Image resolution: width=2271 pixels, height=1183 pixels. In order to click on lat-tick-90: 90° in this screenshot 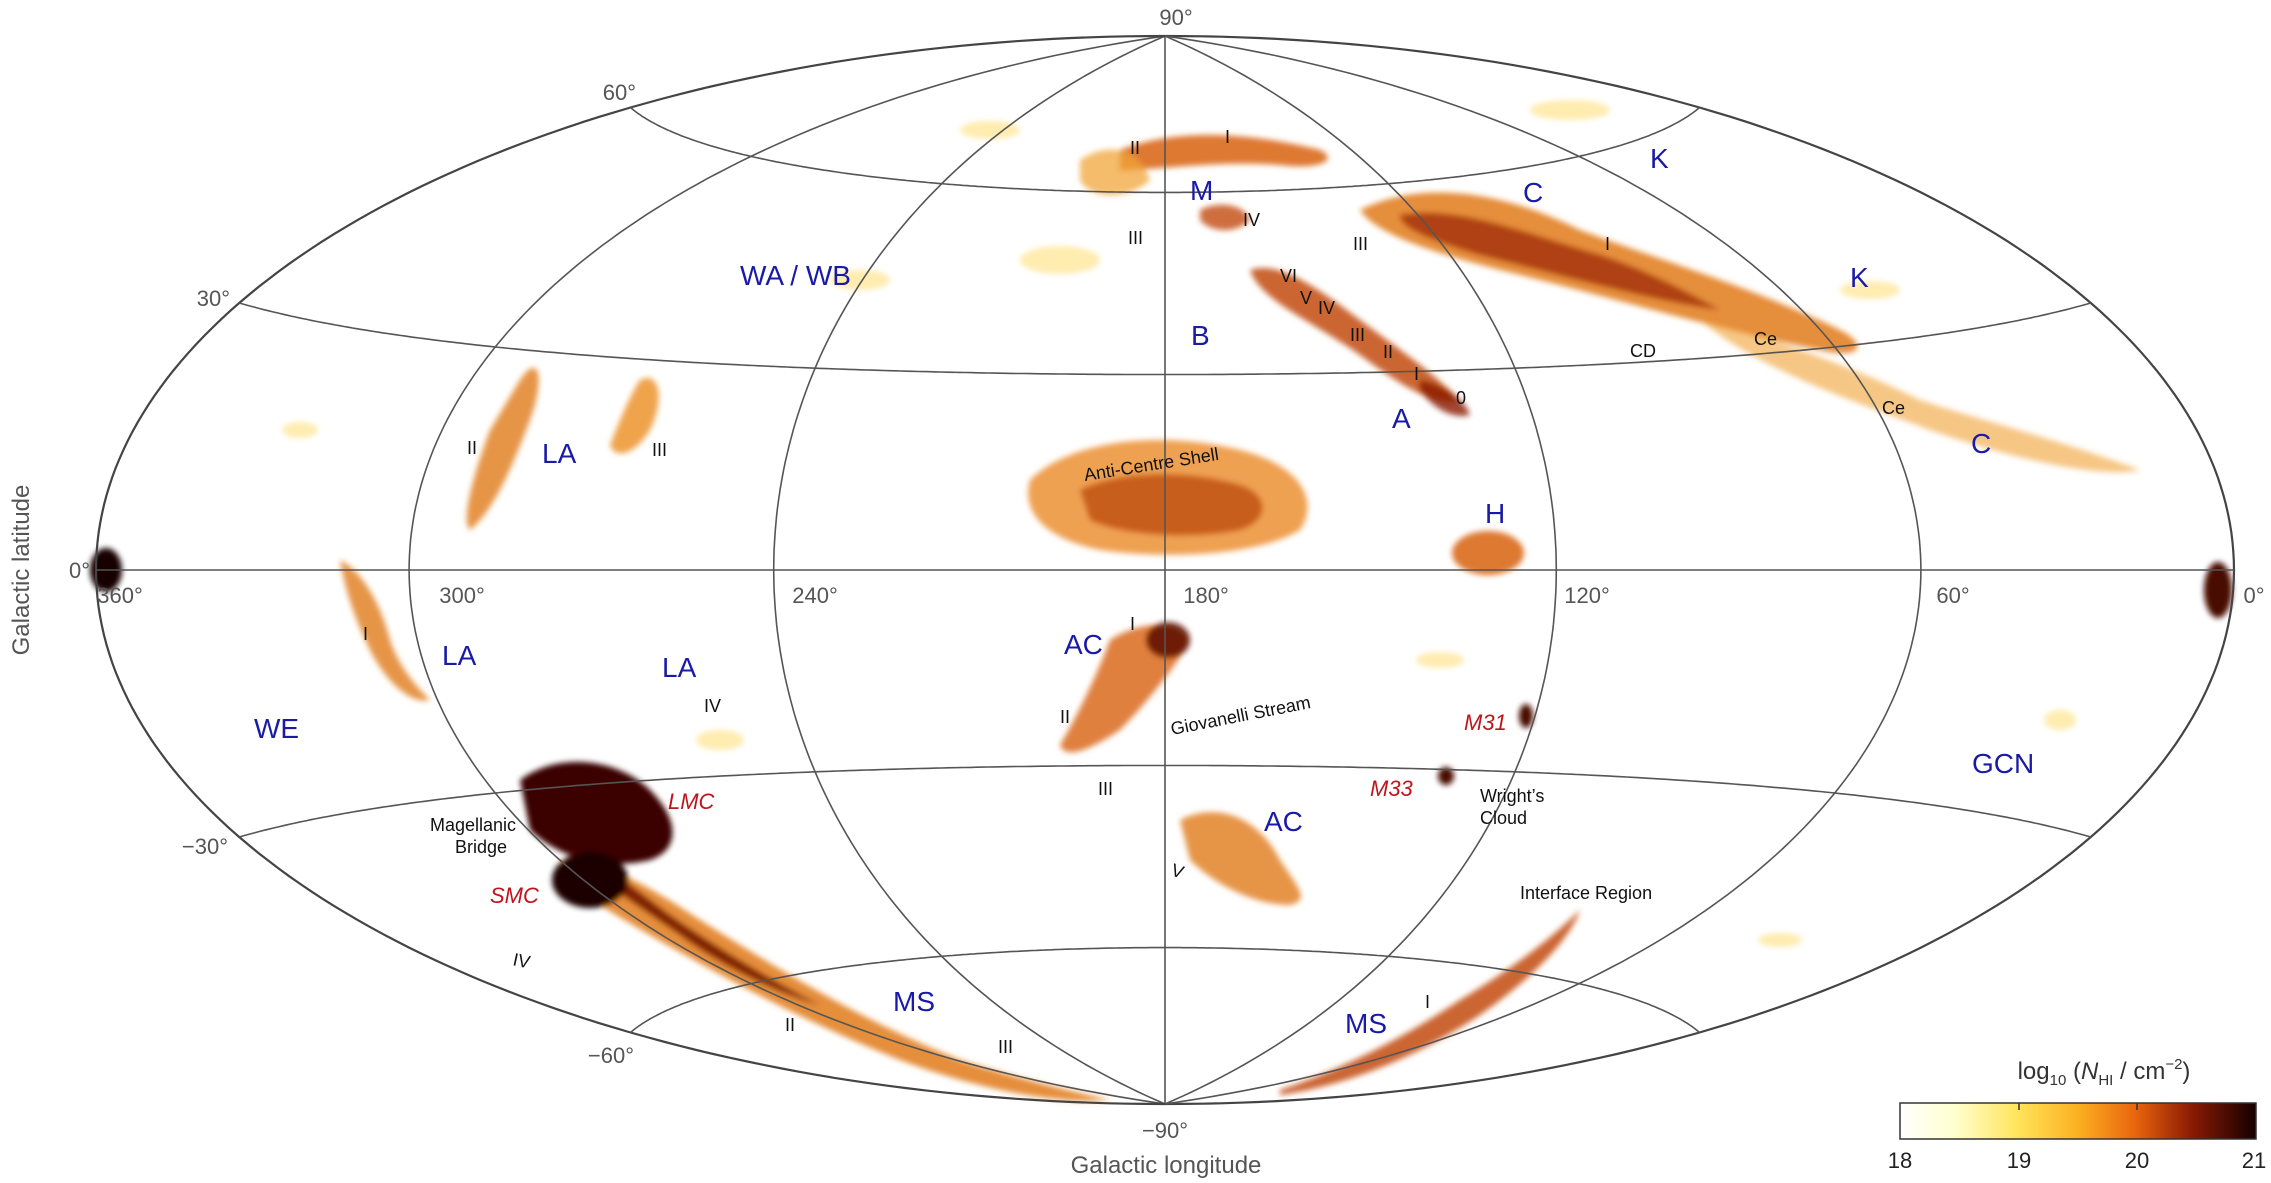, I will do `click(1175, 17)`.